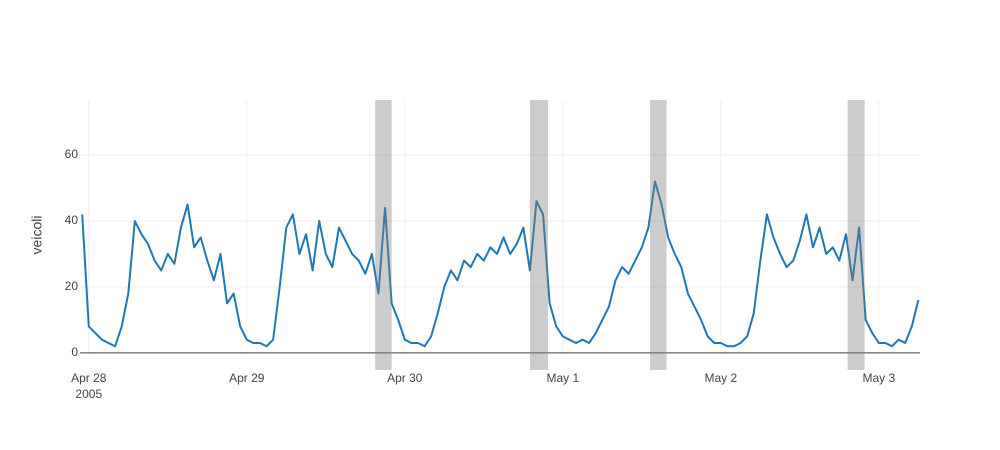 The width and height of the screenshot is (1000, 450). Describe the element at coordinates (72, 154) in the screenshot. I see `y-tick-label: 60` at that location.